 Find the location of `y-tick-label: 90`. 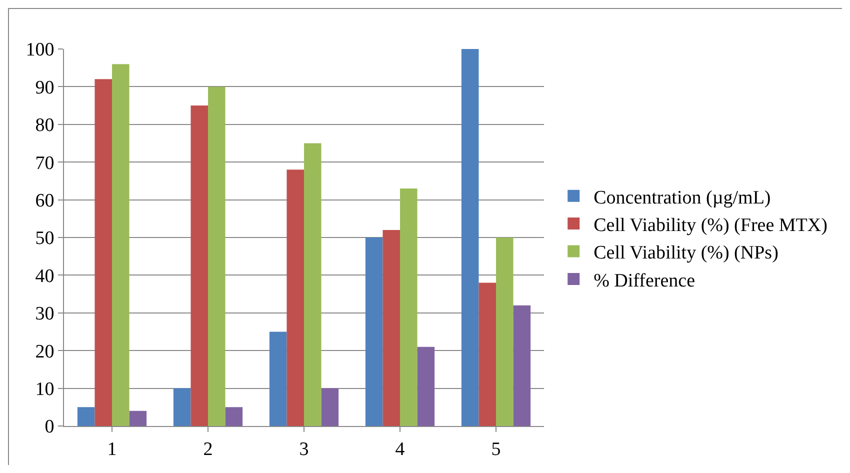

y-tick-label: 90 is located at coordinates (44, 87).